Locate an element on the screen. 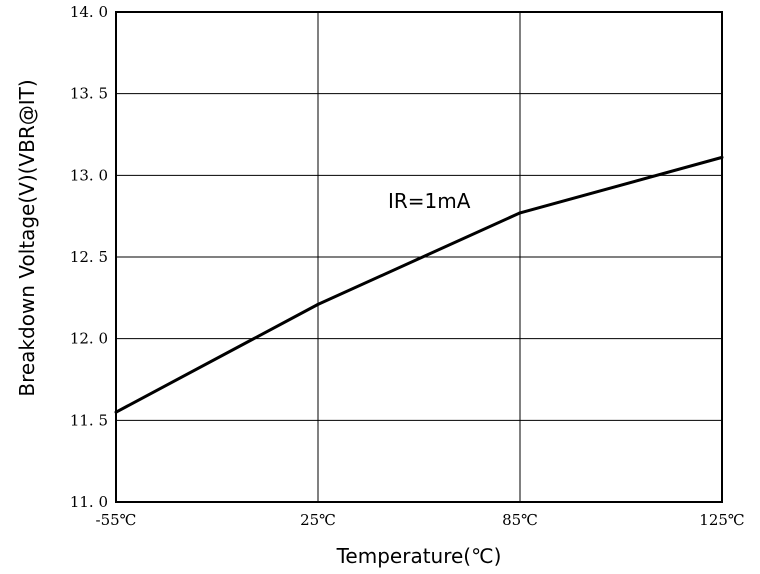  y-tick-labels: 11. 0 11. 5 12. 0 12. 5 13. 0 13. 5 14. 0 is located at coordinates (89, 257).